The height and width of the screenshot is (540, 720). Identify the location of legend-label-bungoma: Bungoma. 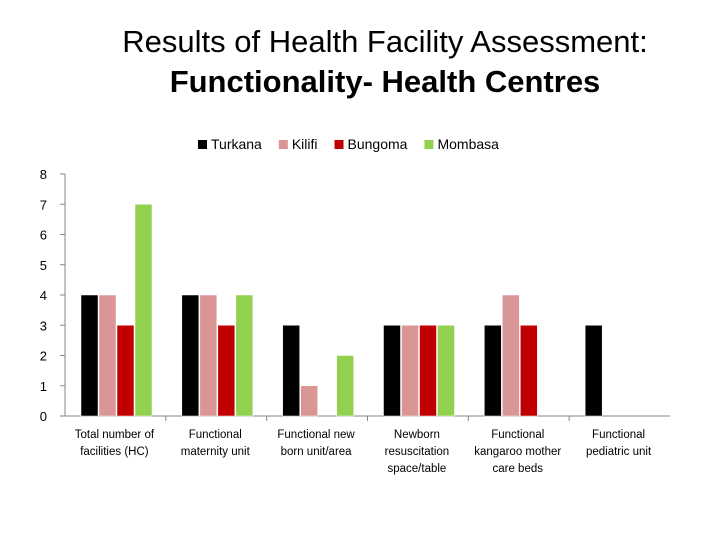
(378, 144).